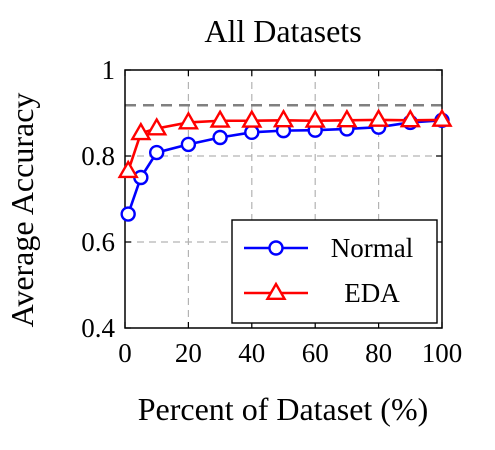 This screenshot has height=450, width=495. Describe the element at coordinates (315, 353) in the screenshot. I see `x-tick-label: 60` at that location.